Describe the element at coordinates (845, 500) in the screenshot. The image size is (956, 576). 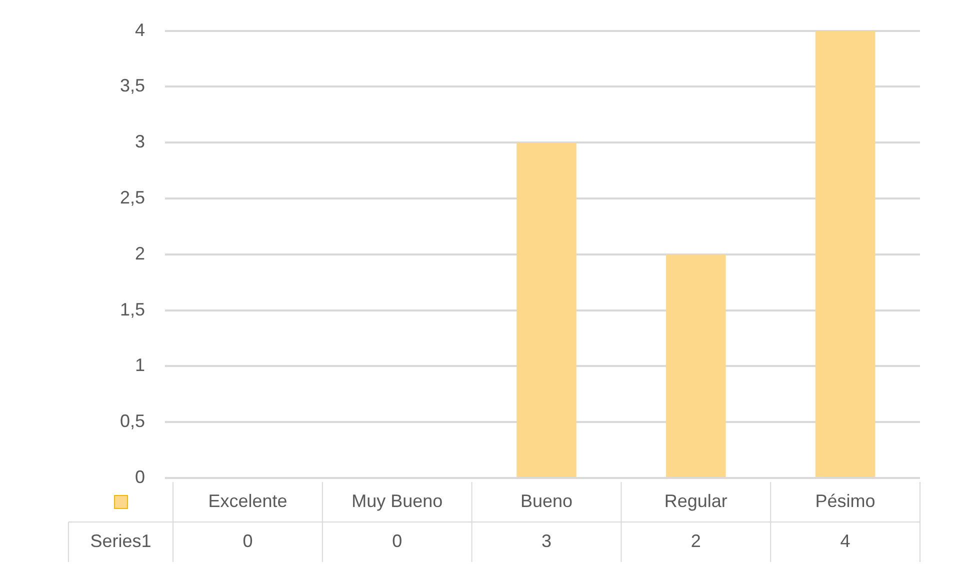
I see `x-tick-label: Pésimo` at that location.